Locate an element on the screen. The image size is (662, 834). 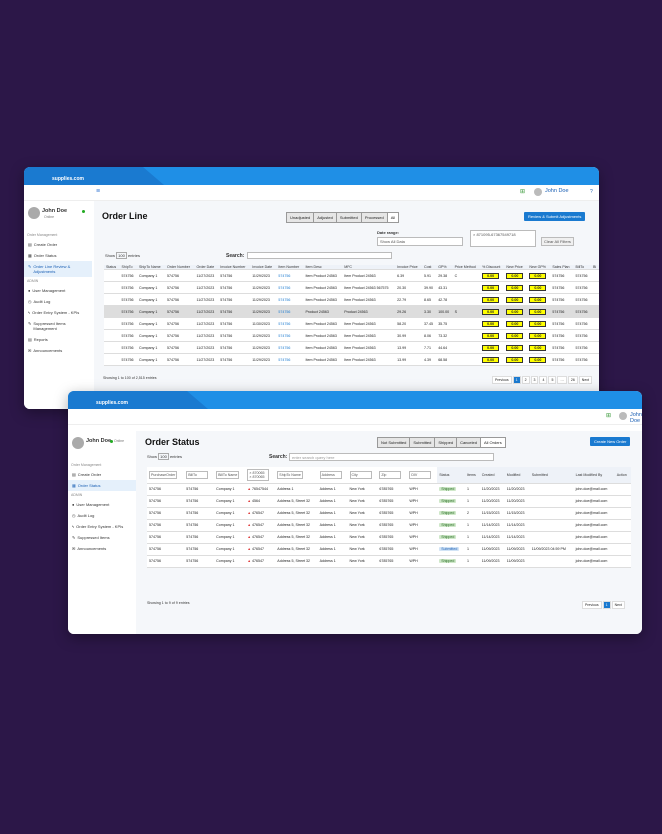
tab-shipped: Shipped is located at coordinates (446, 442).